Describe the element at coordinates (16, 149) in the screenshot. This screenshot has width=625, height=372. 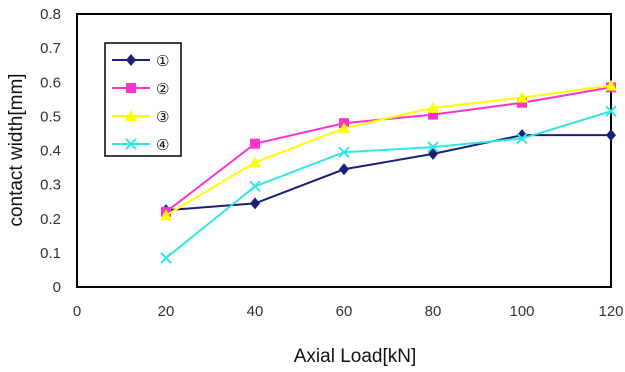
I see `y-axis-title: contact width[mm]` at that location.